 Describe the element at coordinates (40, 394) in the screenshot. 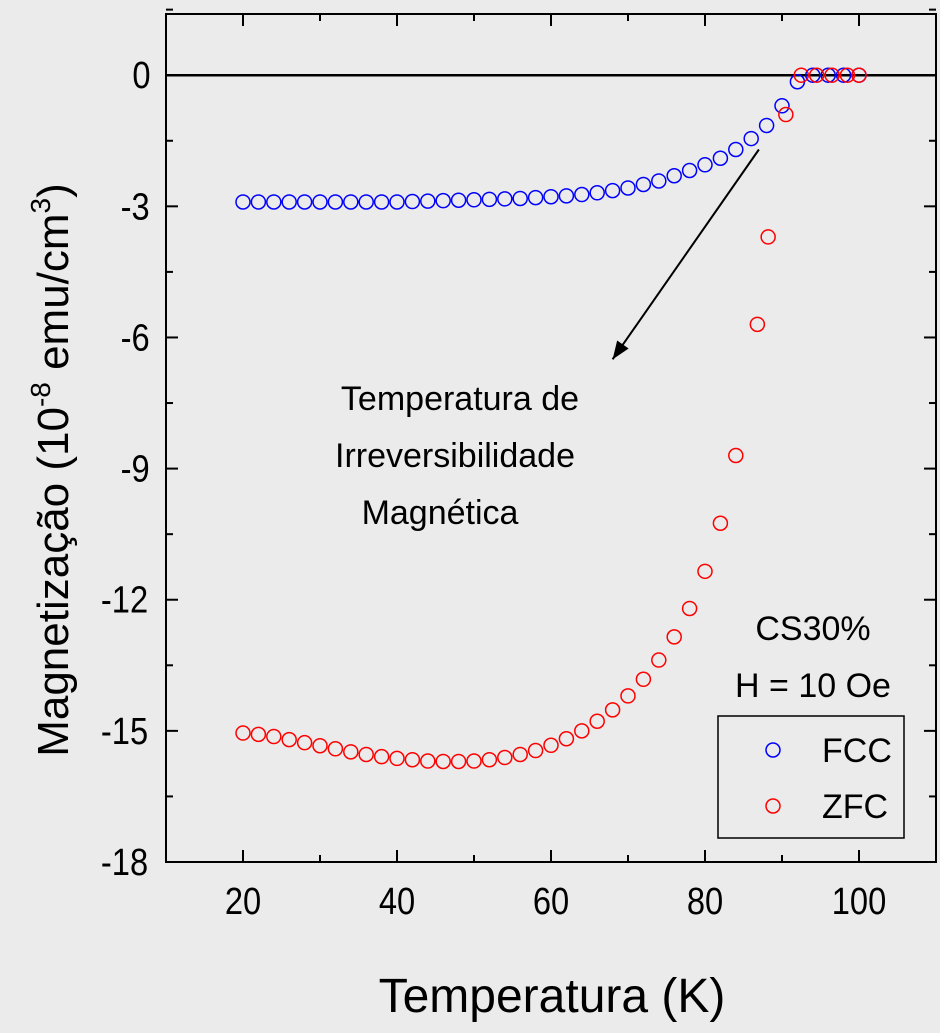

I see `y-label-exponent-1: -8` at that location.